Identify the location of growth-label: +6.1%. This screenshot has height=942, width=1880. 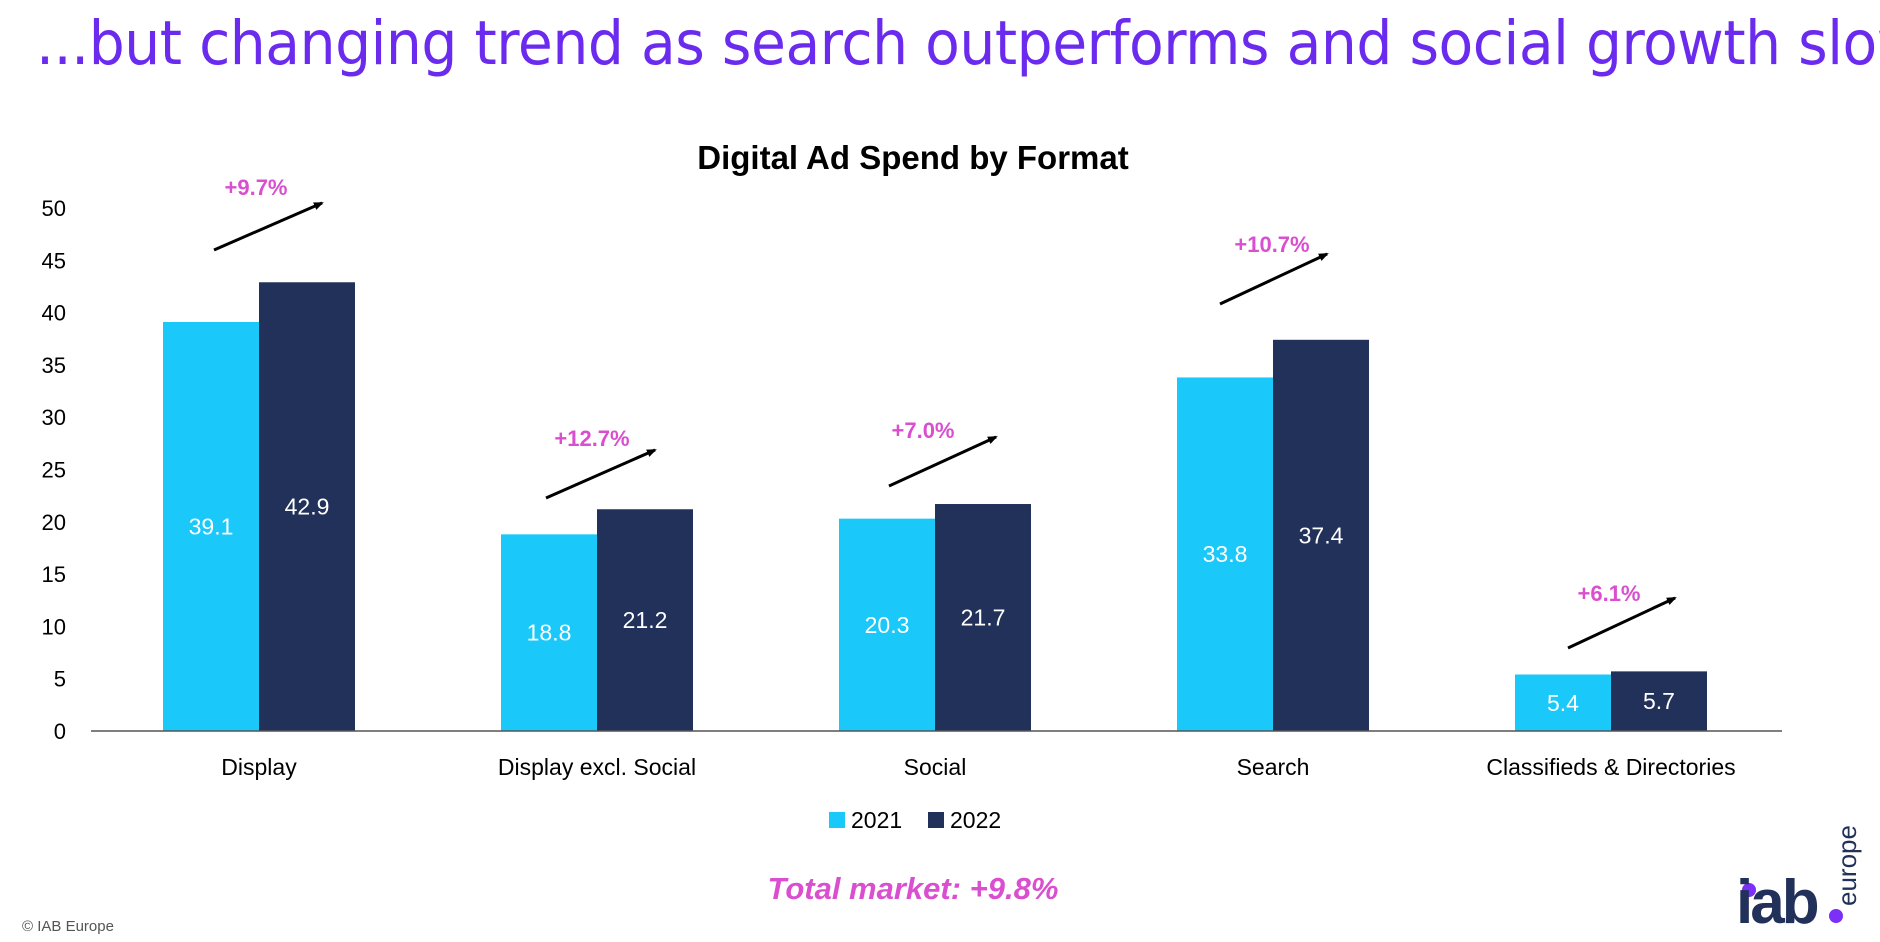
(1609, 593).